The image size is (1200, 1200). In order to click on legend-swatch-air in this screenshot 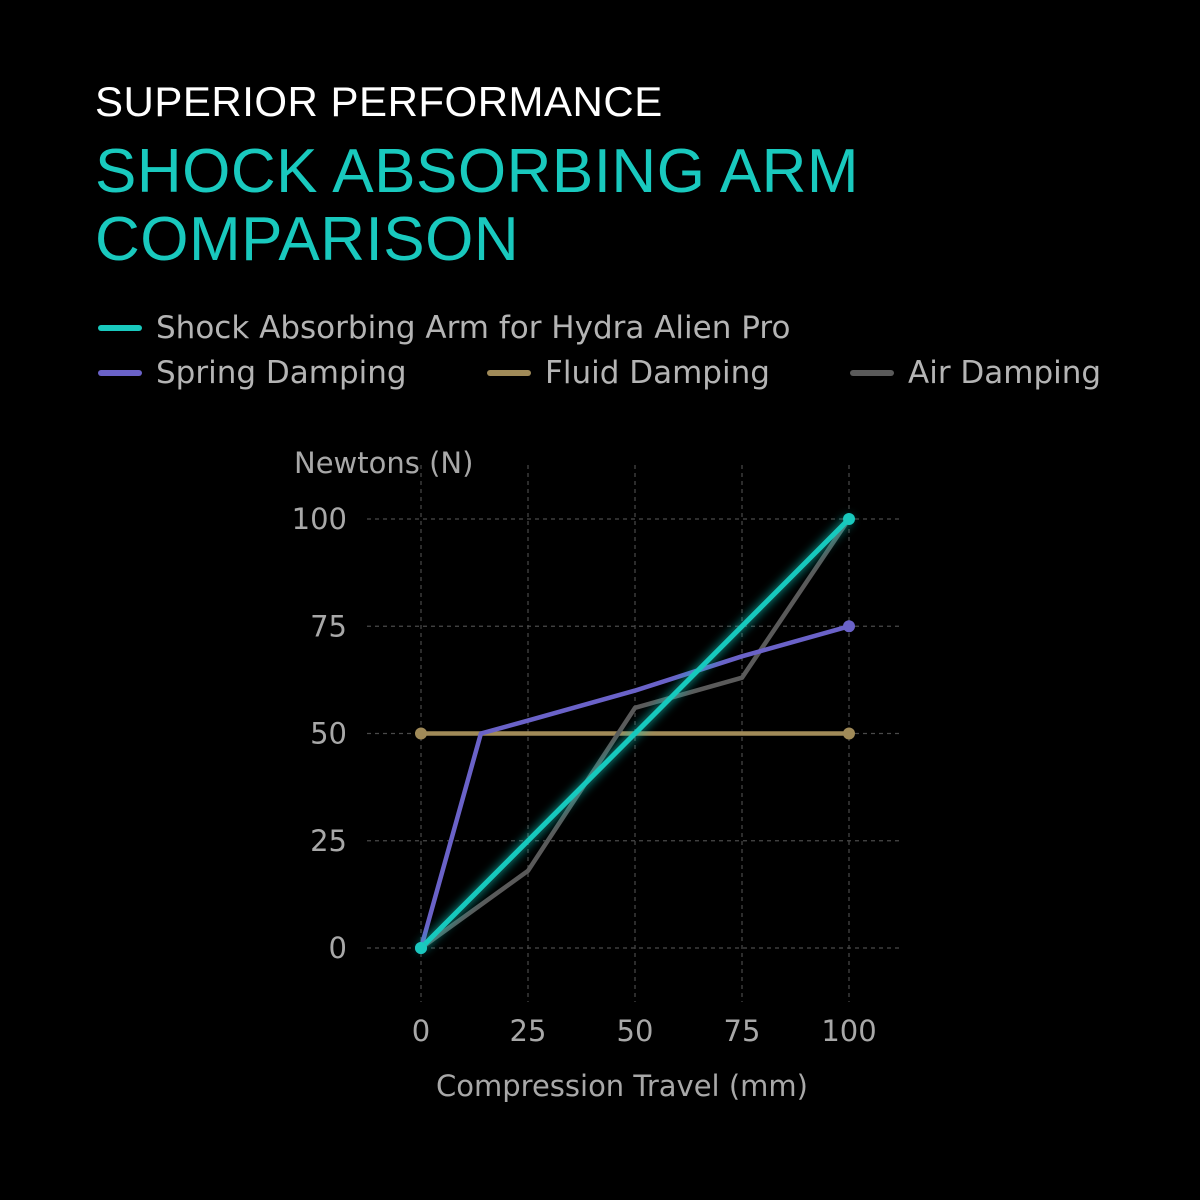, I will do `click(872, 373)`.